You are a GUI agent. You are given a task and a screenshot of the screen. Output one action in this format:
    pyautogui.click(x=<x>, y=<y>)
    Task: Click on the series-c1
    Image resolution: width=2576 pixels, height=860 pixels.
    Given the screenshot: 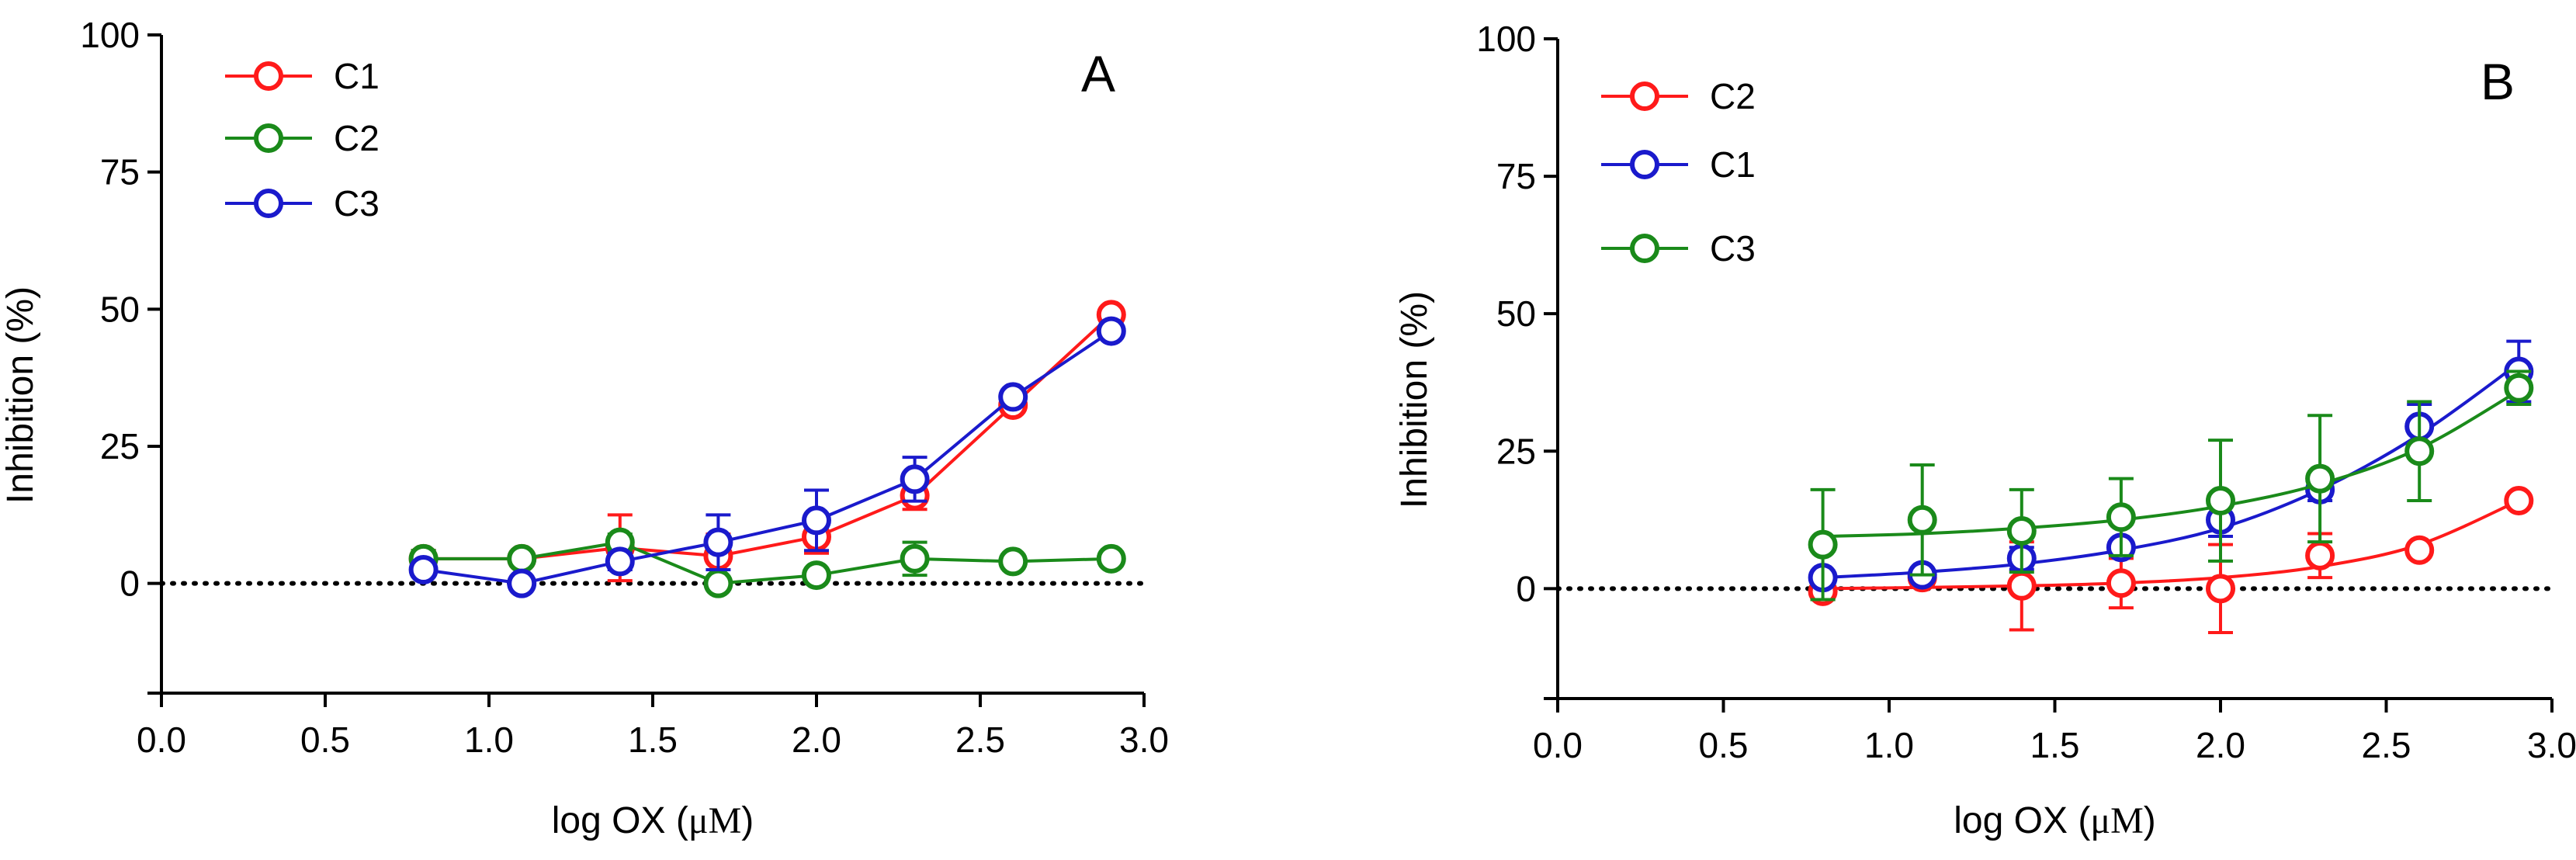 What is the action you would take?
    pyautogui.click(x=767, y=442)
    